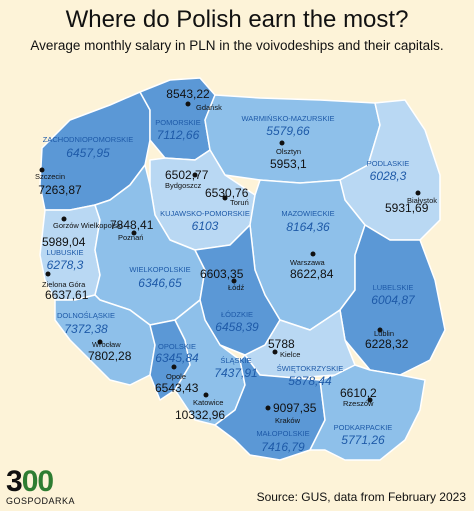  Describe the element at coordinates (64, 252) in the screenshot. I see `voivodeship-name: LUBUSKIE` at that location.